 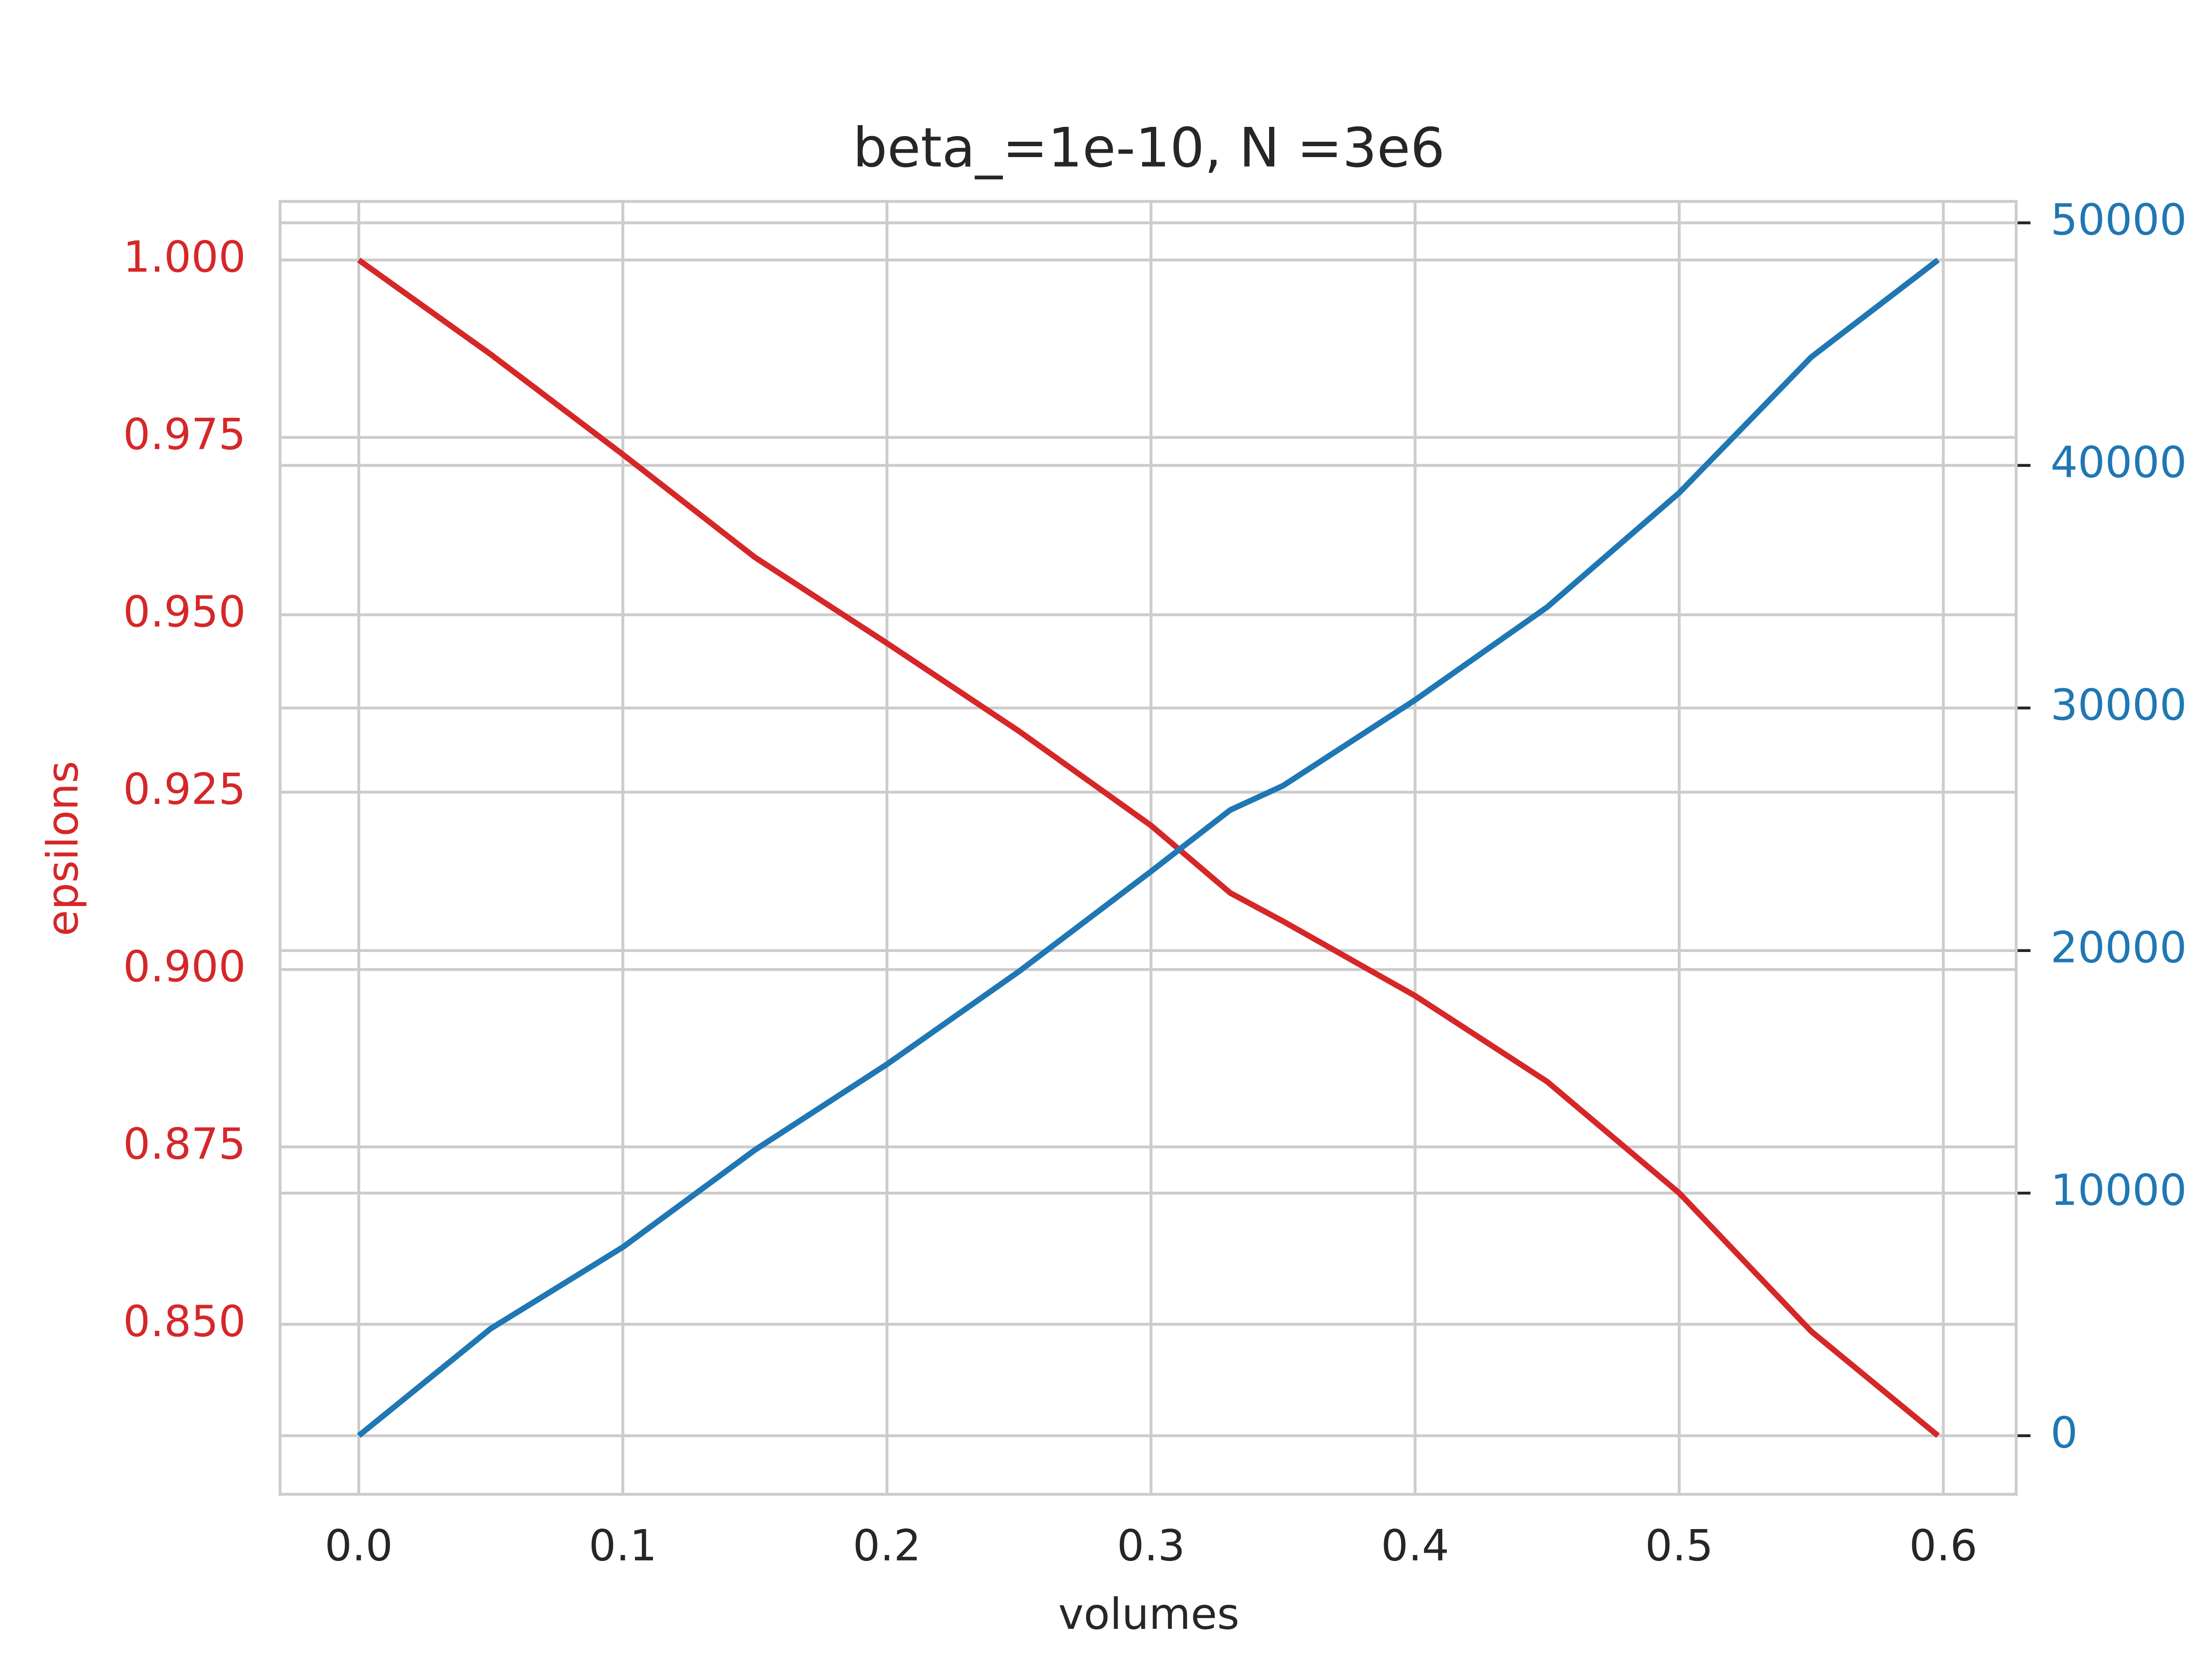 What do you see at coordinates (184, 257) in the screenshot?
I see `y-tick-label: 1.000` at bounding box center [184, 257].